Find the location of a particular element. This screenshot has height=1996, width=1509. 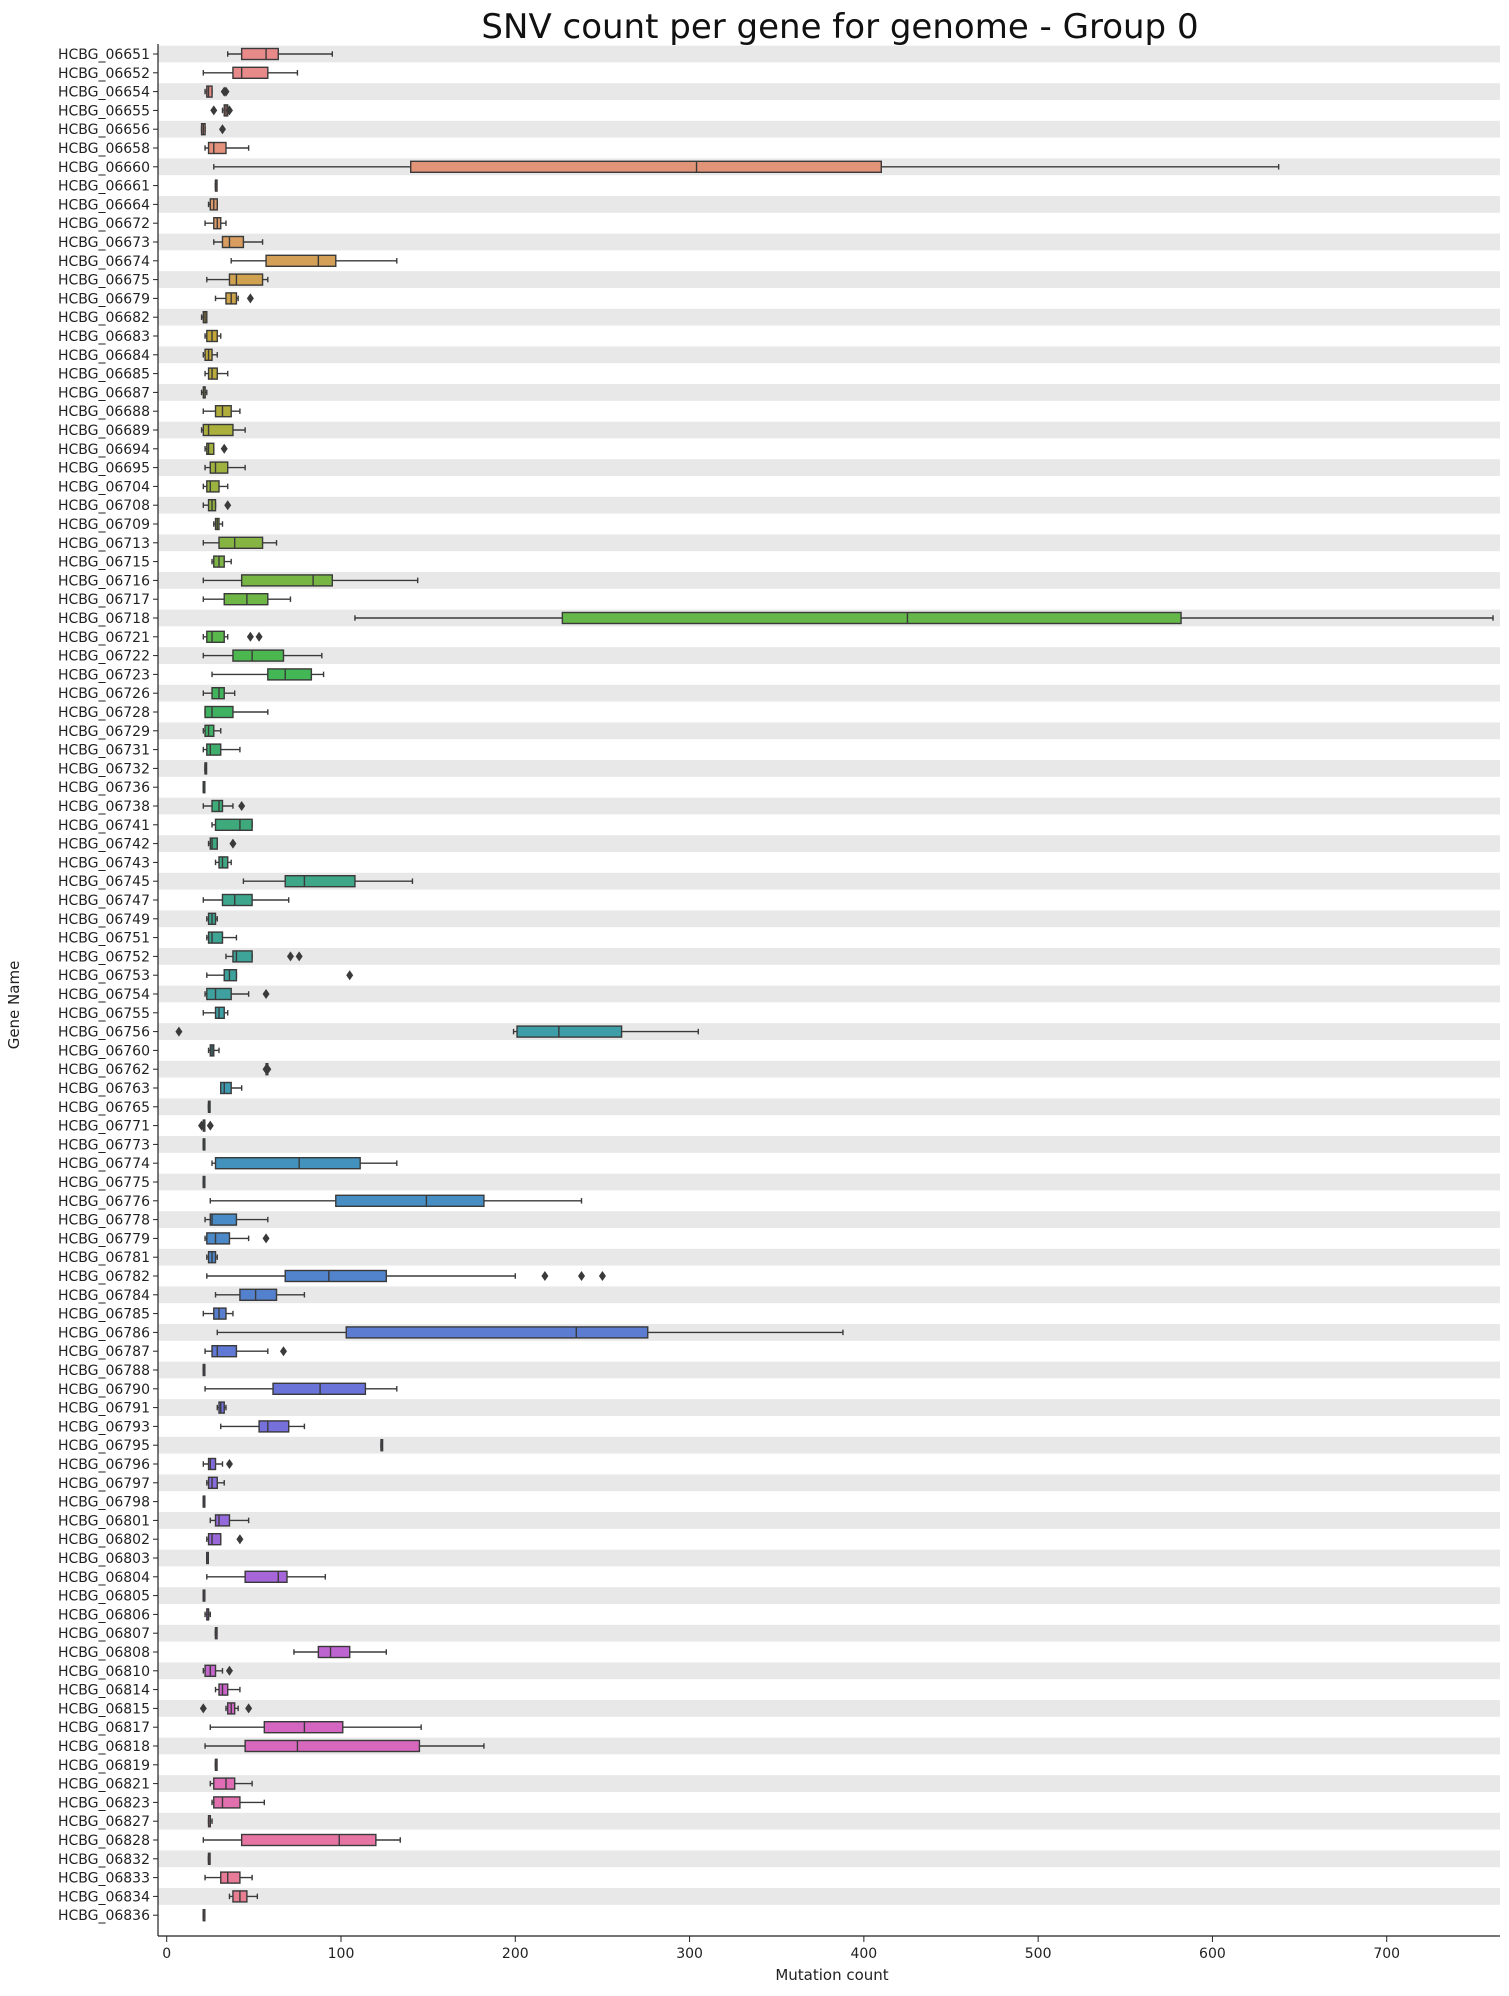

y-tick-label: HCBG_06708 is located at coordinates (104, 506).